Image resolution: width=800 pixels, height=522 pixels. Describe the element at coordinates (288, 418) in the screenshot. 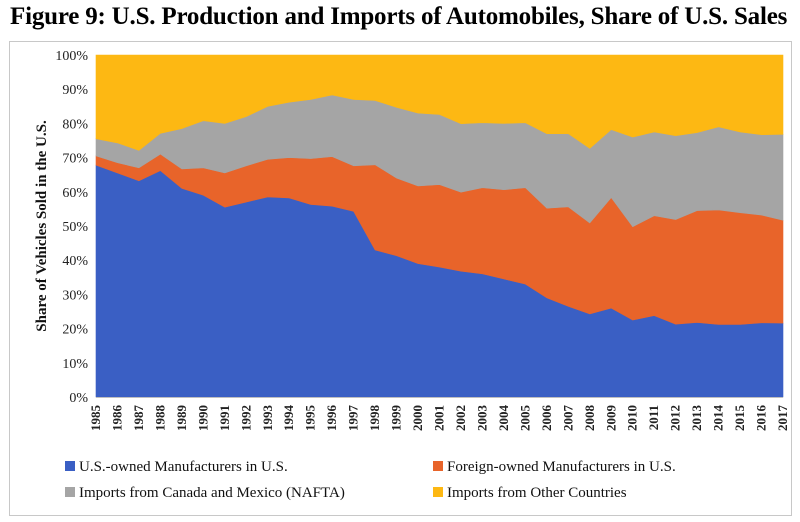

I see `x-tick-label: 1994` at that location.